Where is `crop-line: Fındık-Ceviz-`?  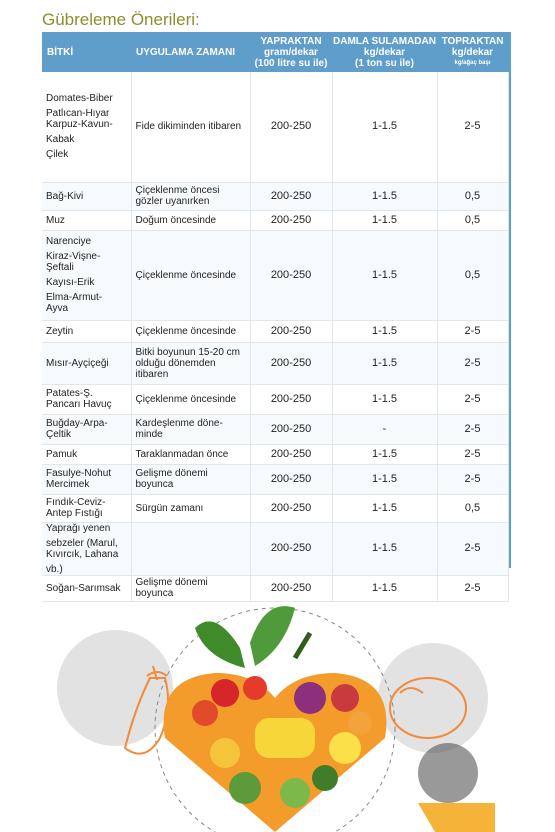 crop-line: Fındık-Ceviz- is located at coordinates (76, 502).